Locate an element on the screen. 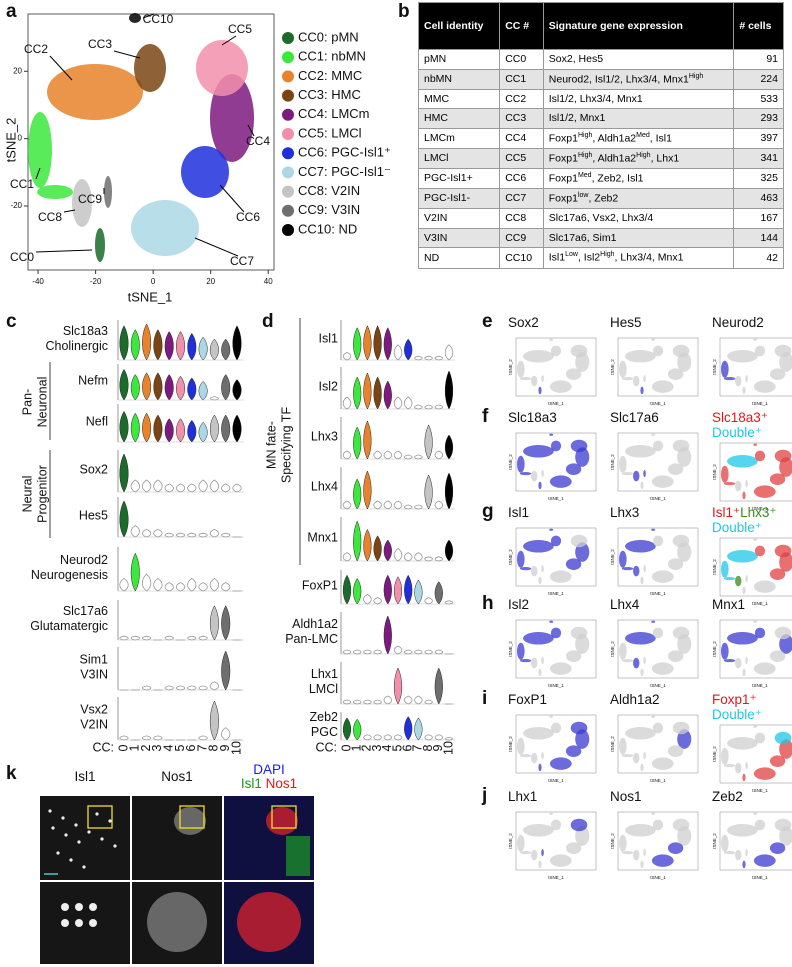 The width and height of the screenshot is (792, 967). panel-label: h is located at coordinates (488, 603).